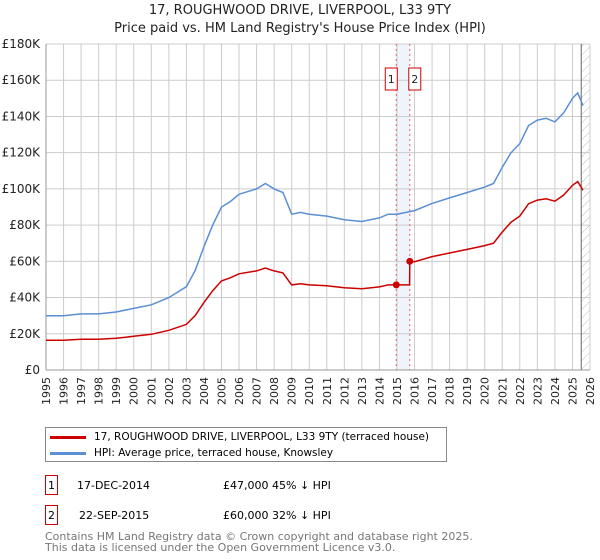 This screenshot has width=600, height=560. Describe the element at coordinates (22, 153) in the screenshot. I see `y-tick-label: £120K` at that location.